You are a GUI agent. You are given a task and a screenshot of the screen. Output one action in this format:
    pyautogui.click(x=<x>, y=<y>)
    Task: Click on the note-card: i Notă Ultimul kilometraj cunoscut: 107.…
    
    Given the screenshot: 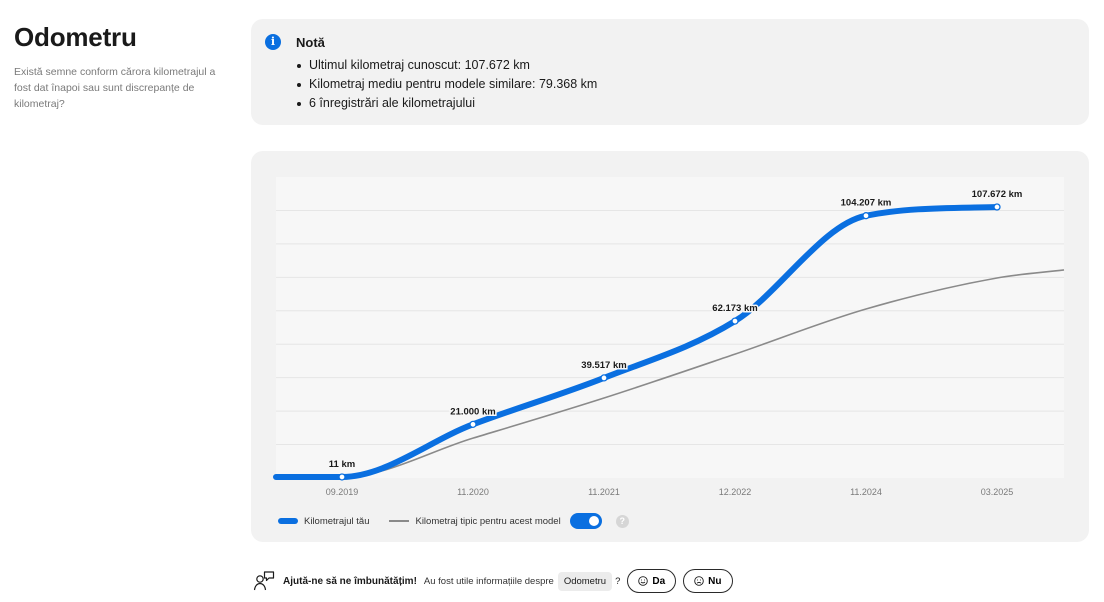 What is the action you would take?
    pyautogui.click(x=670, y=72)
    